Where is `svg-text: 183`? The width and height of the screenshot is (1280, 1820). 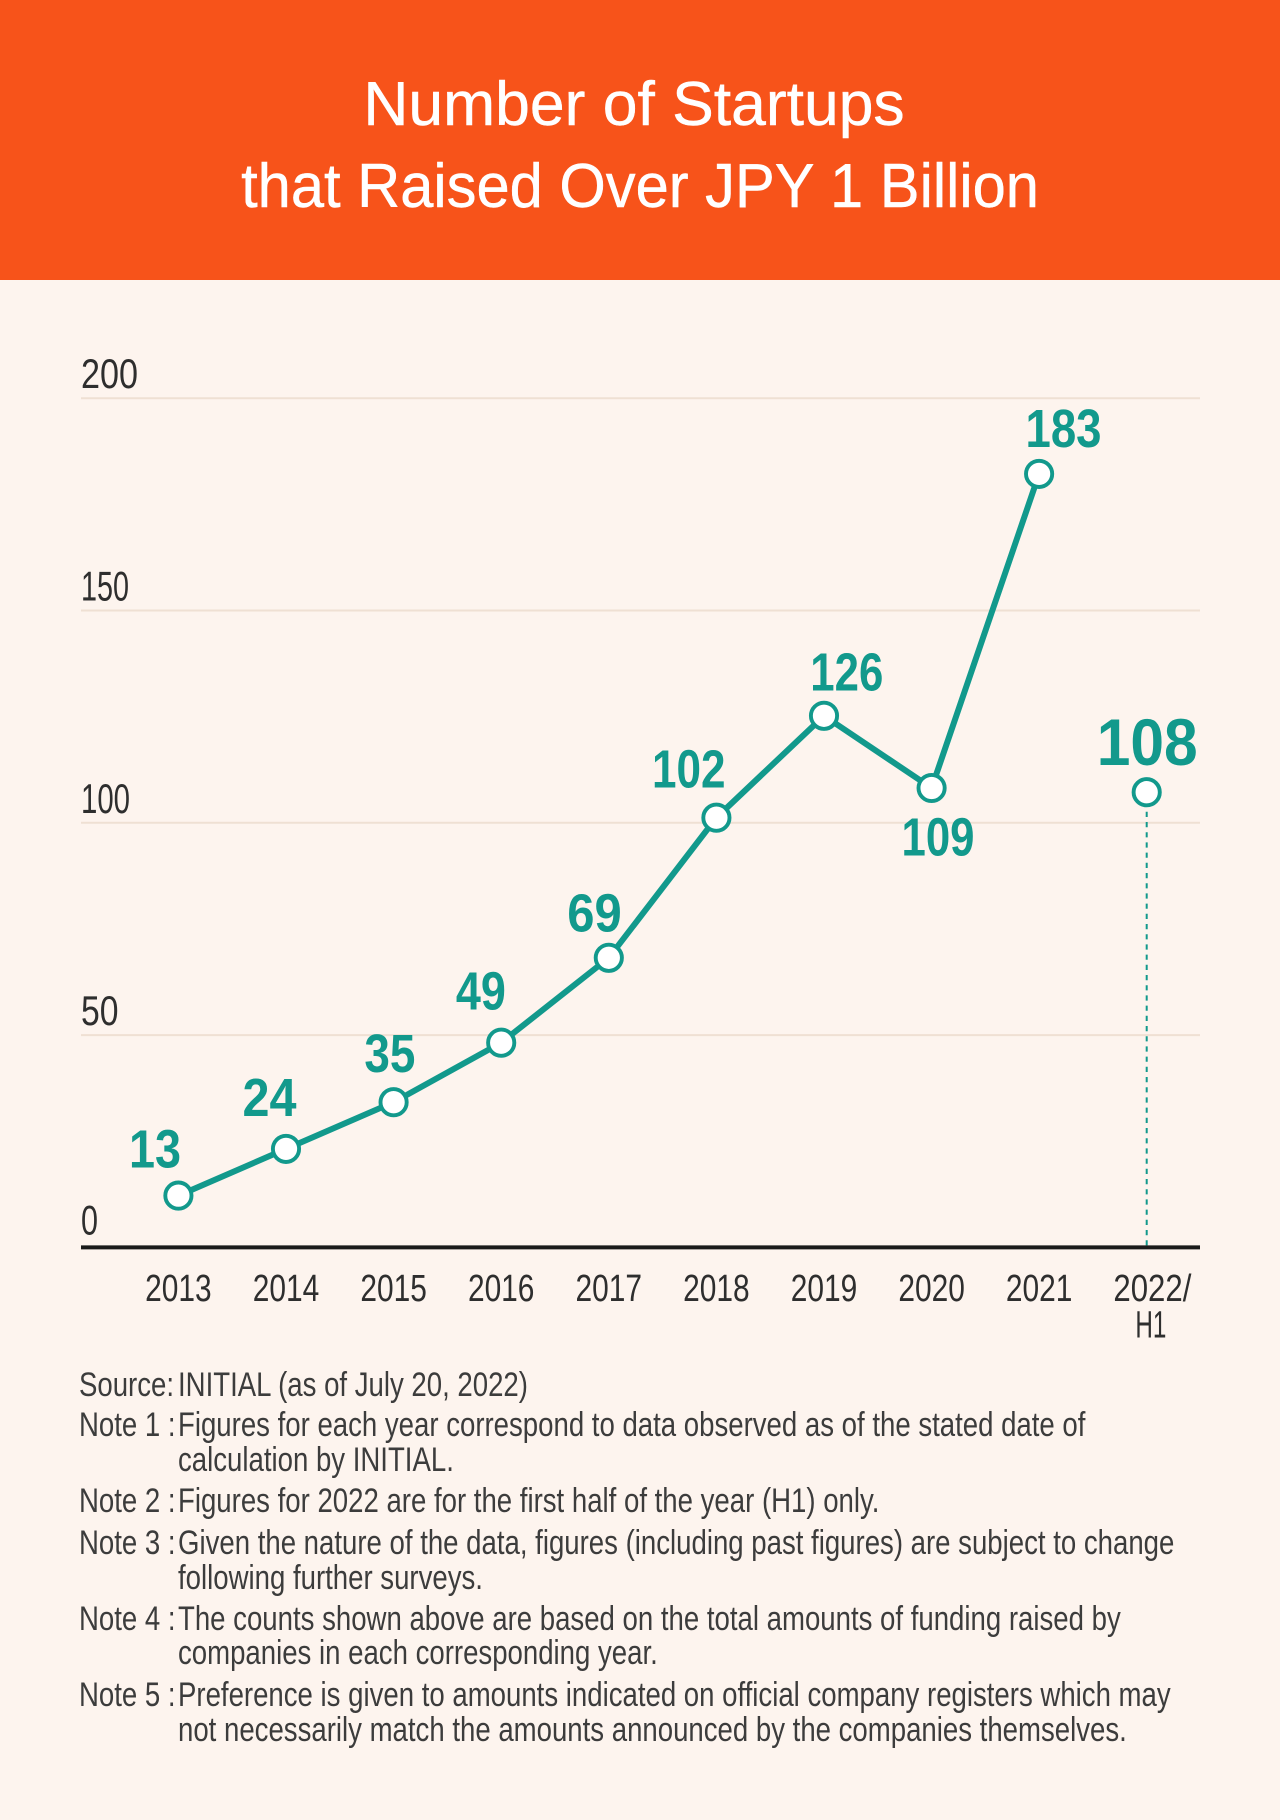 svg-text: 183 is located at coordinates (1064, 429).